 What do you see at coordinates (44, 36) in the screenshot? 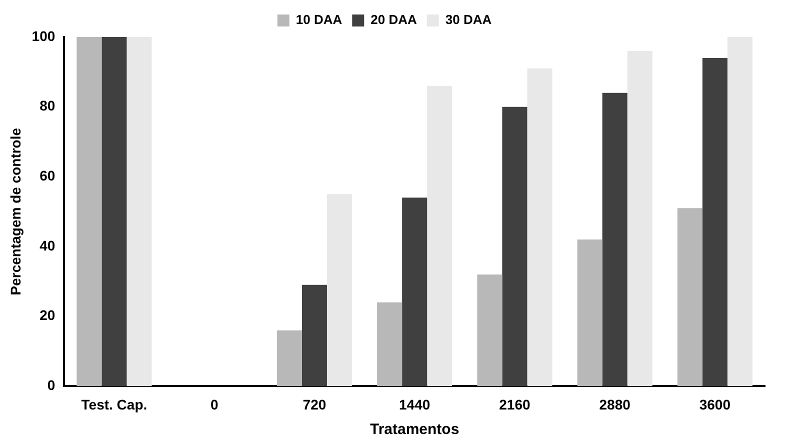
I see `y-tick-label: 100` at bounding box center [44, 36].